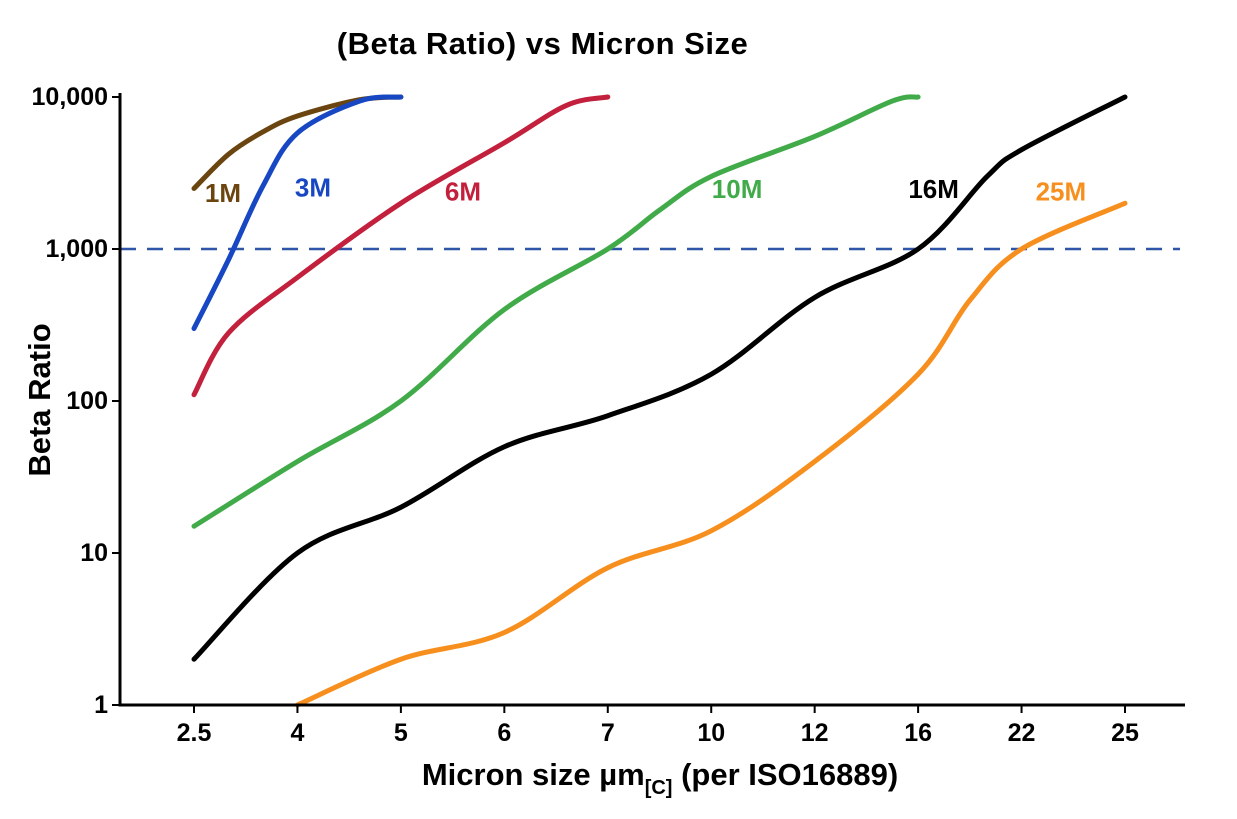  What do you see at coordinates (608, 733) in the screenshot?
I see `x-tick-label-7: 7` at bounding box center [608, 733].